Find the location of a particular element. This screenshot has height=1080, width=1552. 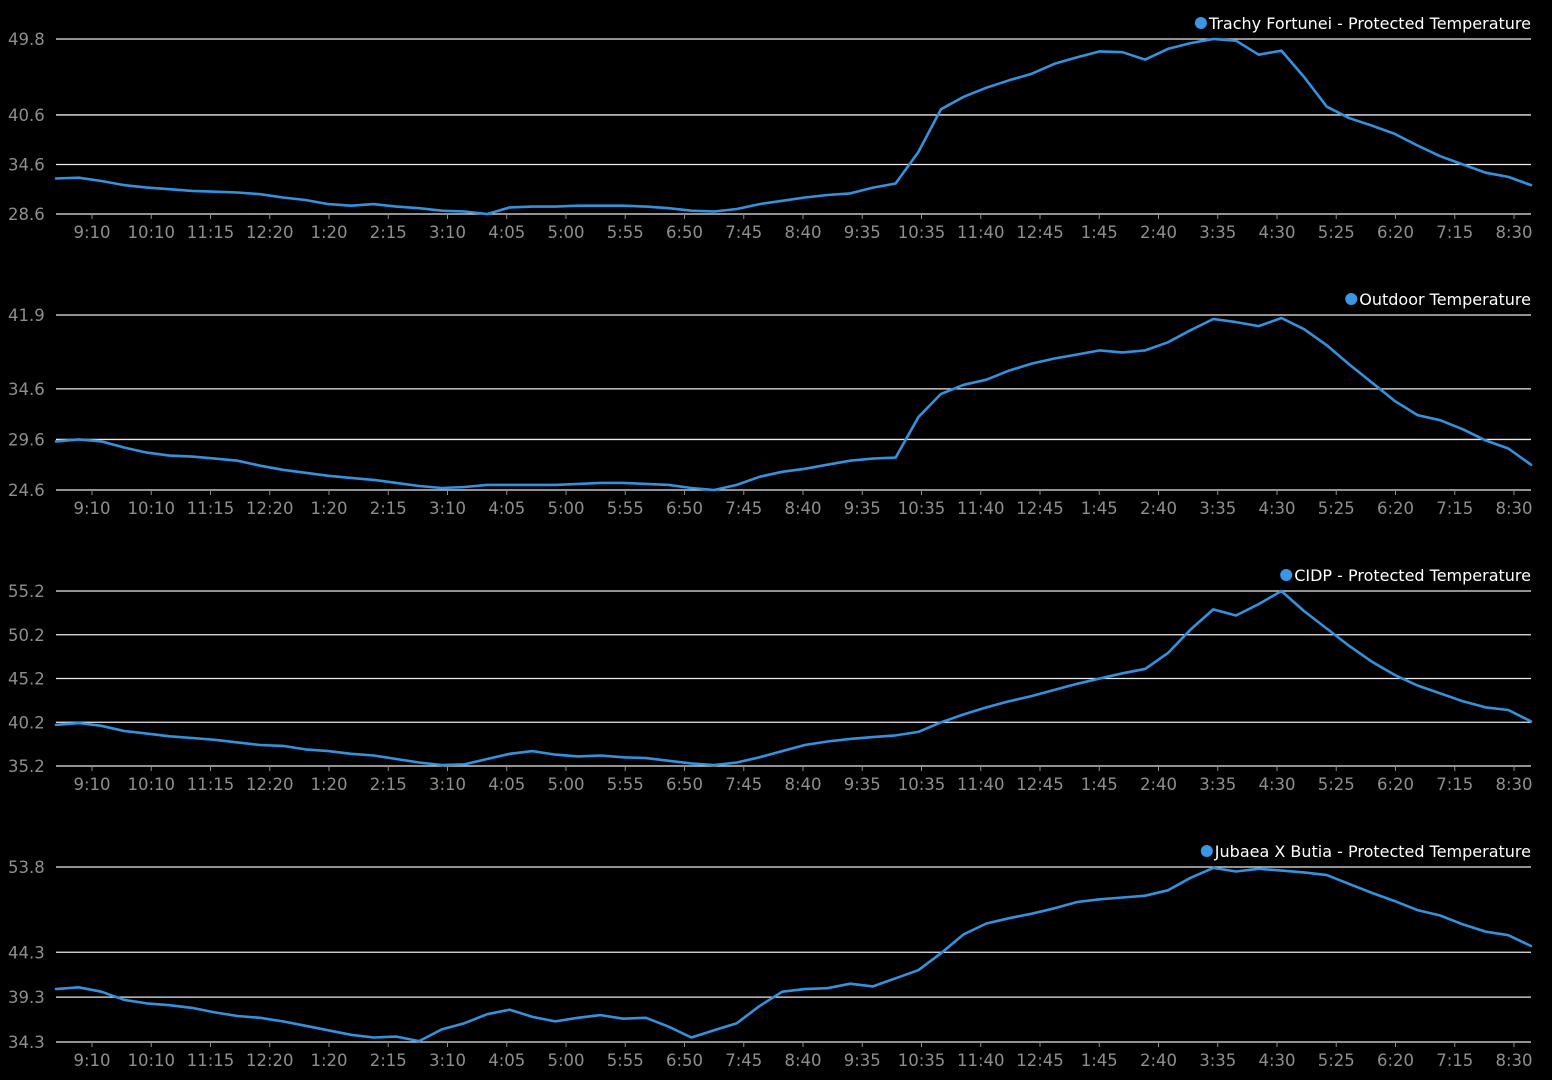

y-tick-label: 41.9 is located at coordinates (26, 315).